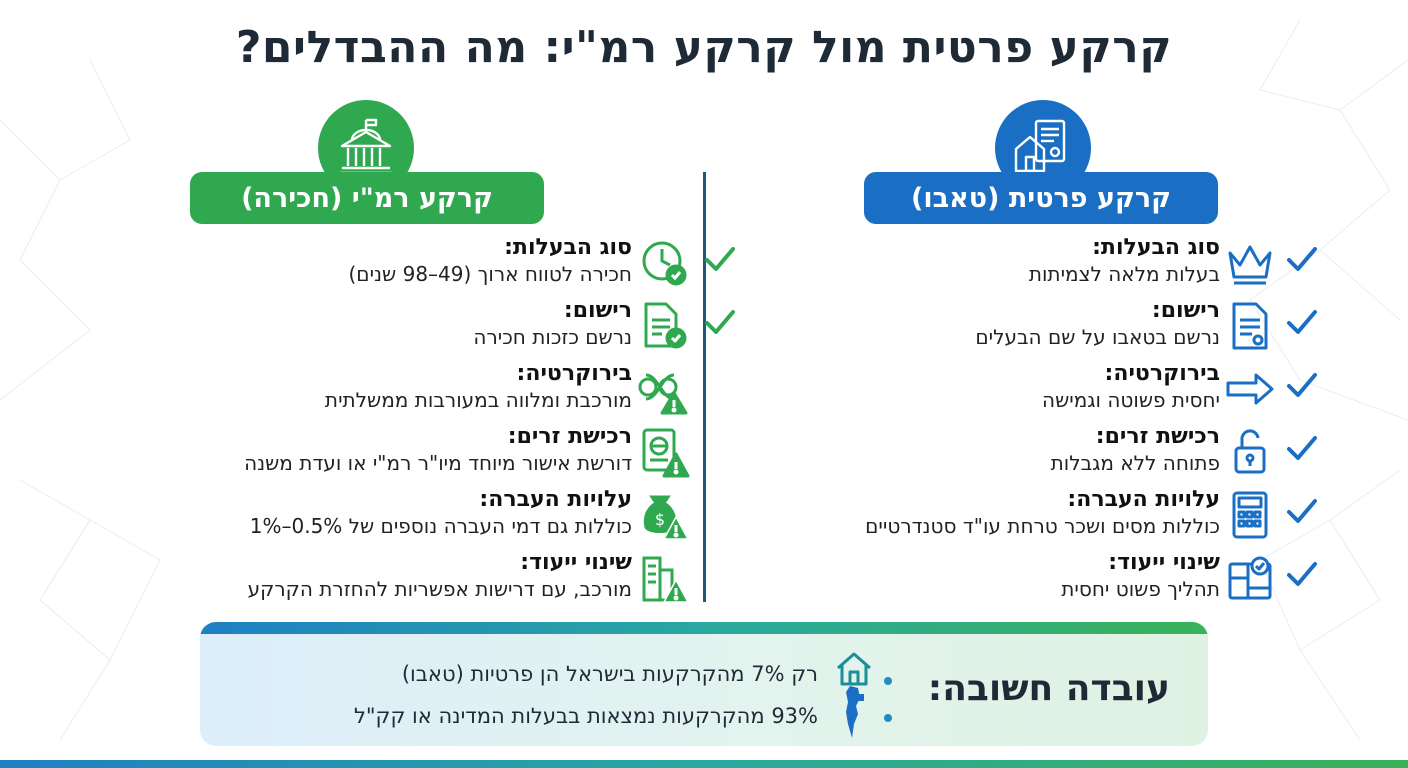  Describe the element at coordinates (704, 47) in the screenshot. I see `page-title: קרקע פרטית מול קרקע רמ"י: מה ההבדלים?` at that location.